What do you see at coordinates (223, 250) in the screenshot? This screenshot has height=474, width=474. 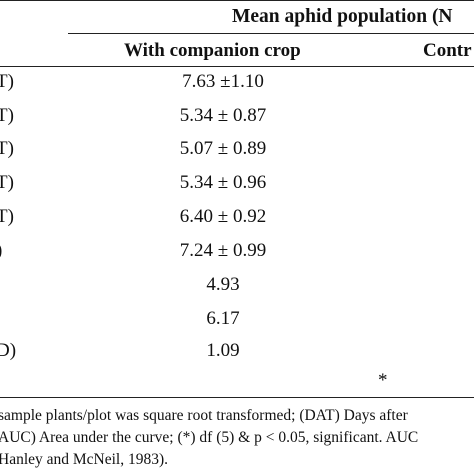 I see `row-value: 7.24 ± 0.99` at bounding box center [223, 250].